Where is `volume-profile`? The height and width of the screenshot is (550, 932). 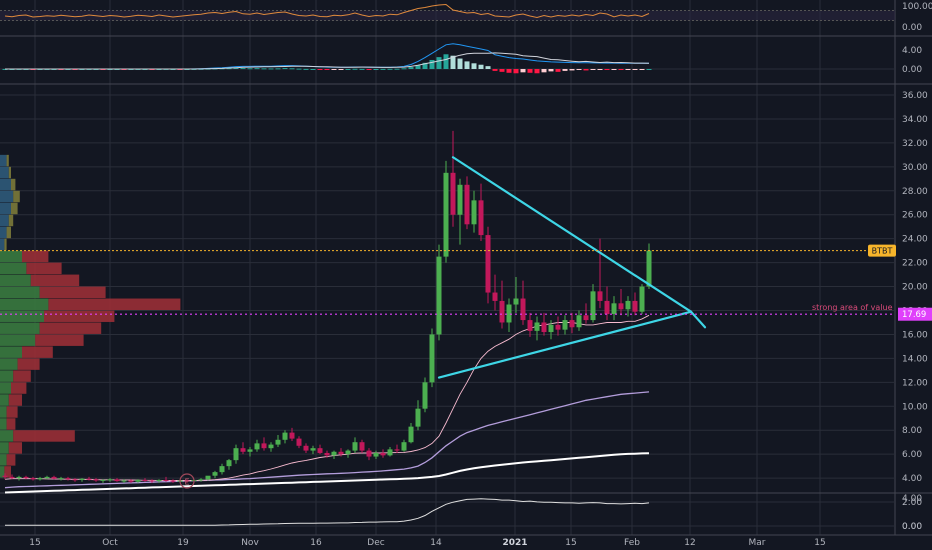 volume-profile is located at coordinates (90, 316).